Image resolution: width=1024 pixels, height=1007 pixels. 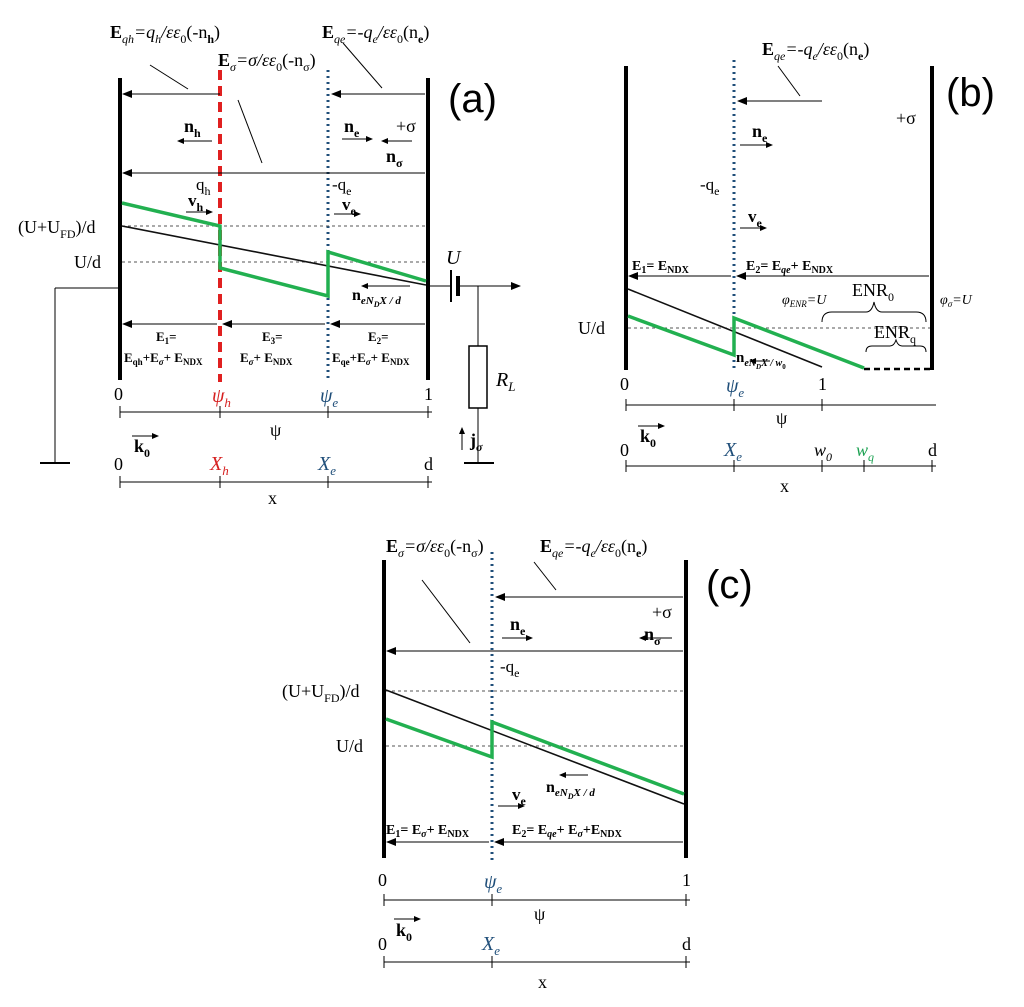 I want to click on tick-label-psie-a: ψe, so click(x=329, y=397).